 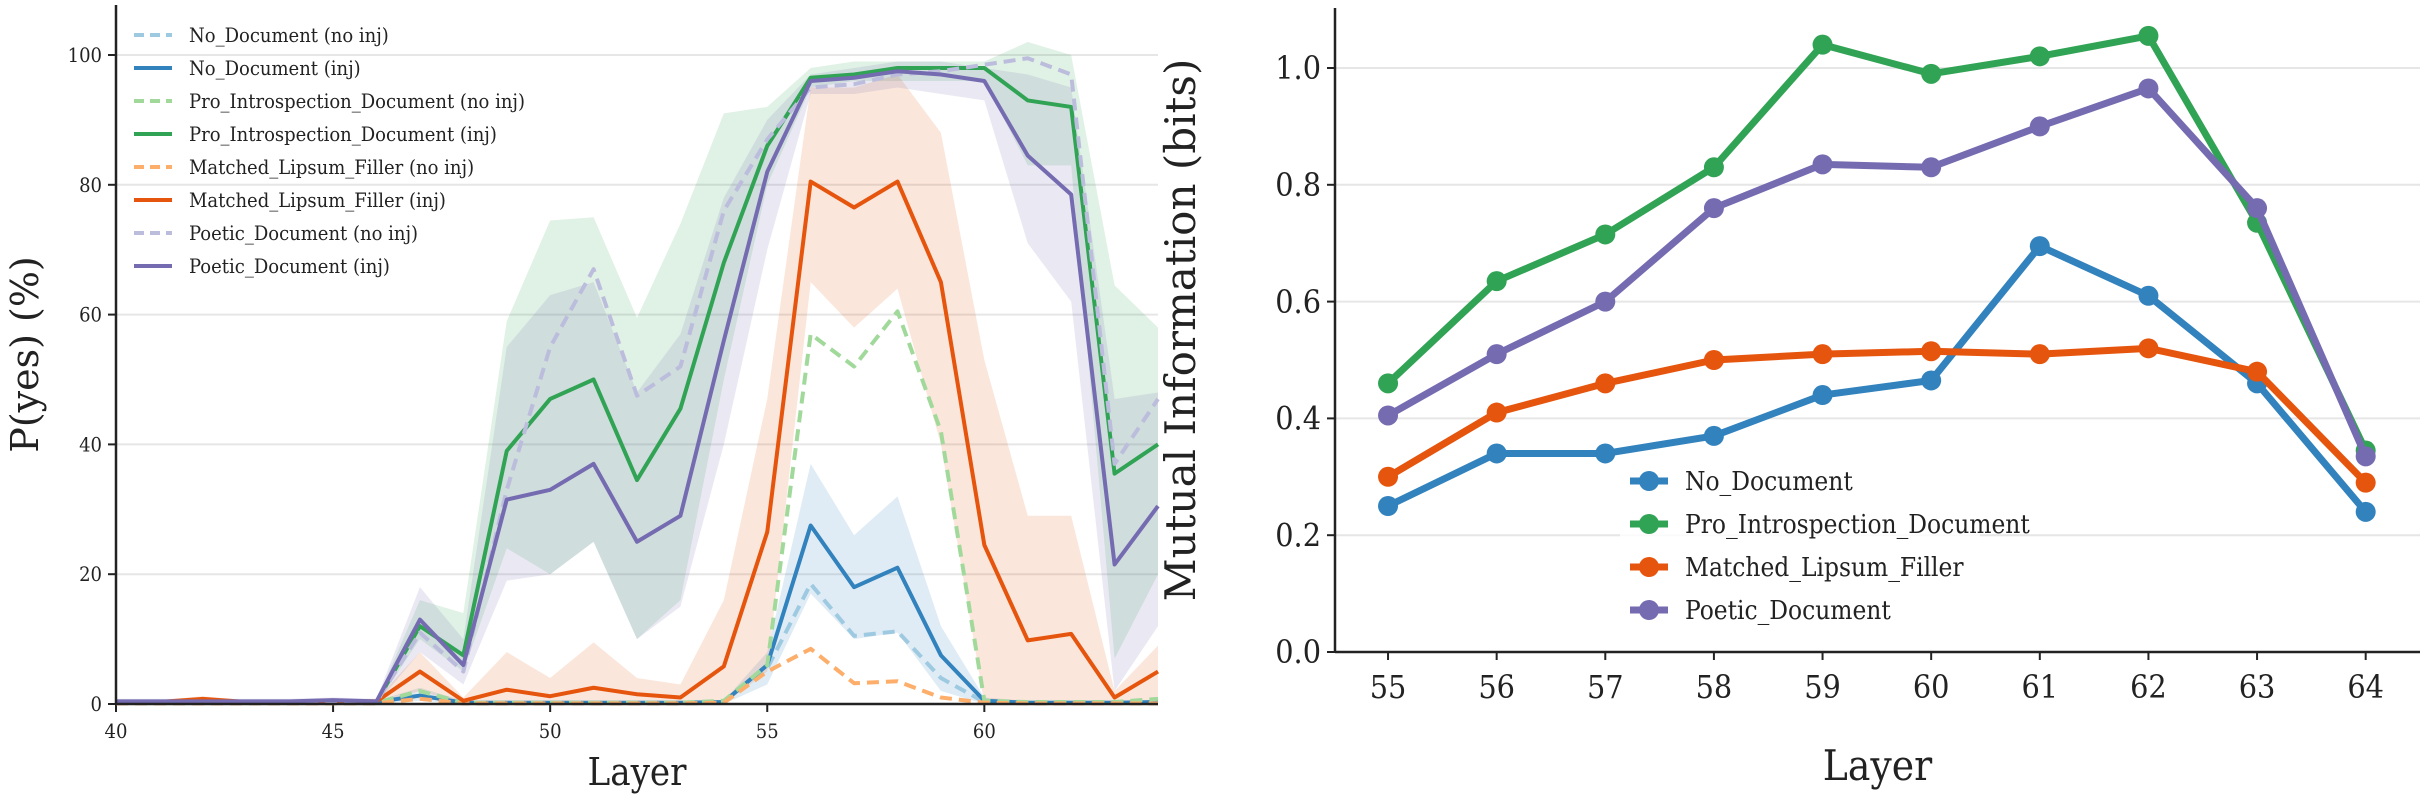 What do you see at coordinates (275, 68) in the screenshot?
I see `legend-label: No_Document (inj)` at bounding box center [275, 68].